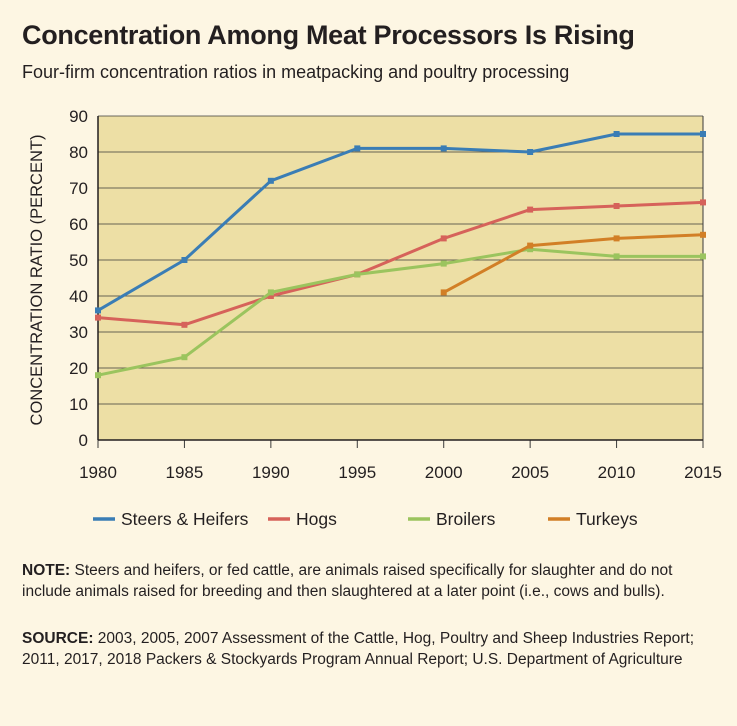 Image resolution: width=737 pixels, height=726 pixels. I want to click on source-label: SOURCE:, so click(58, 638).